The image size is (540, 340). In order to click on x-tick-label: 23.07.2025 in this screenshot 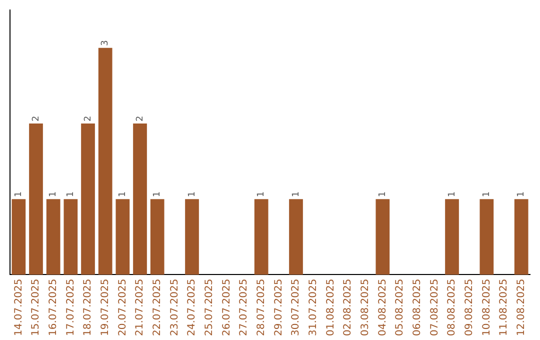, I will do `click(174, 307)`.